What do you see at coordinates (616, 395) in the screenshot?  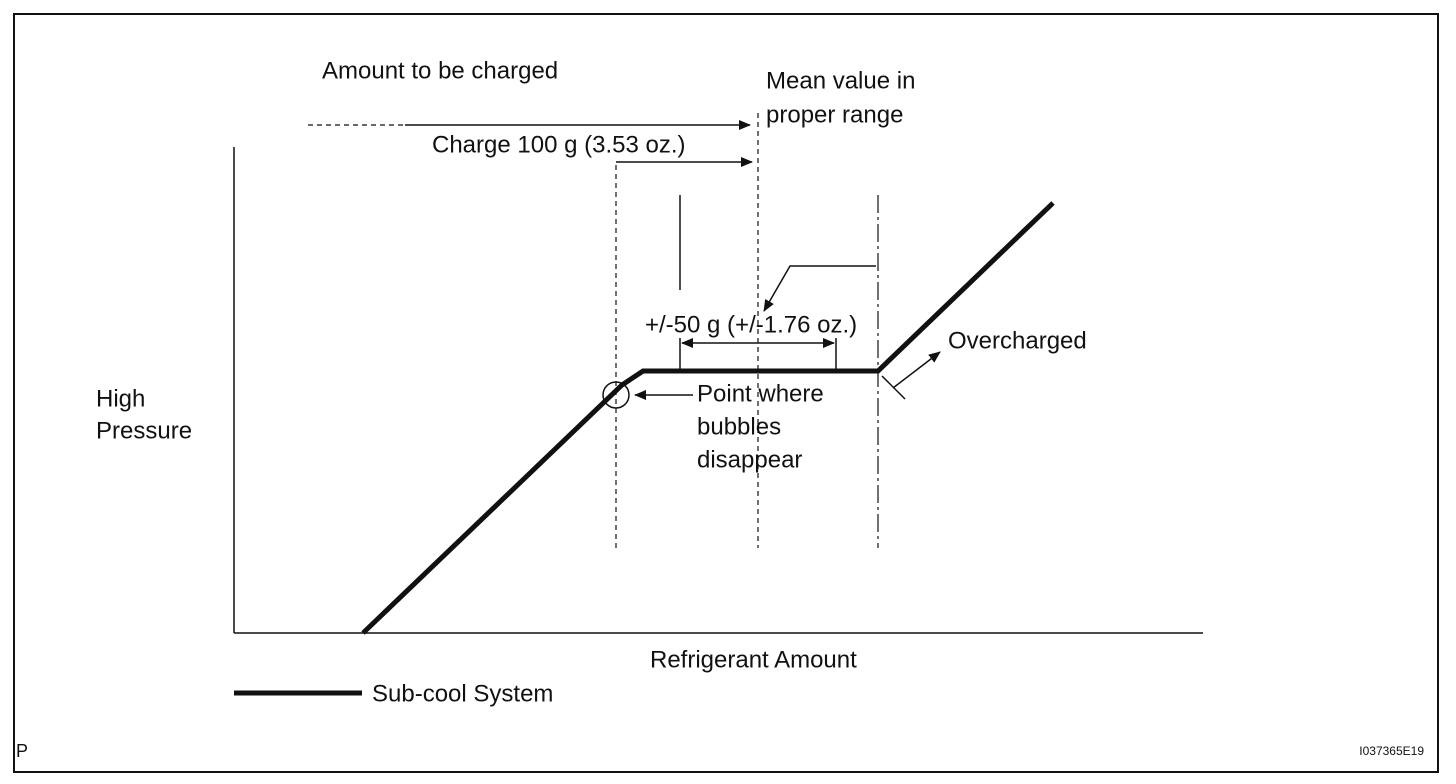 I see `bubble-circle` at bounding box center [616, 395].